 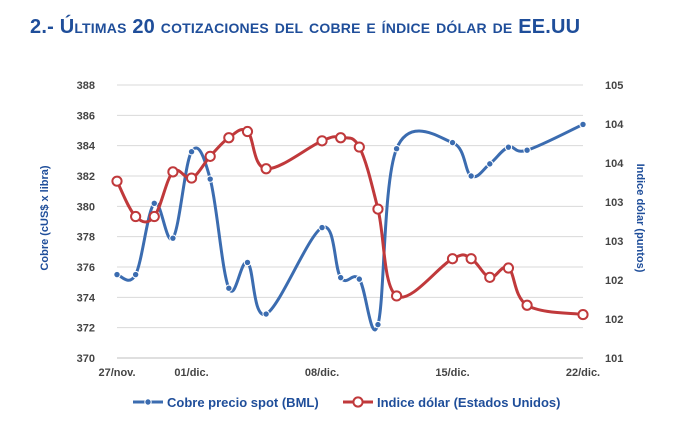 I want to click on x-axis: 27/nov. 01/dic. 08/dic. 15/dic. 22/dic., so click(x=349, y=368).